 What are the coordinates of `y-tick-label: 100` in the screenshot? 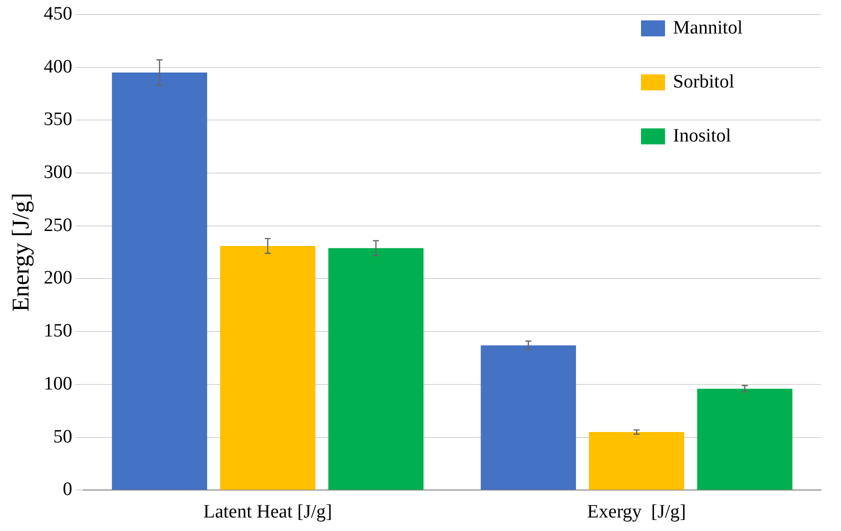 It's located at (58, 383).